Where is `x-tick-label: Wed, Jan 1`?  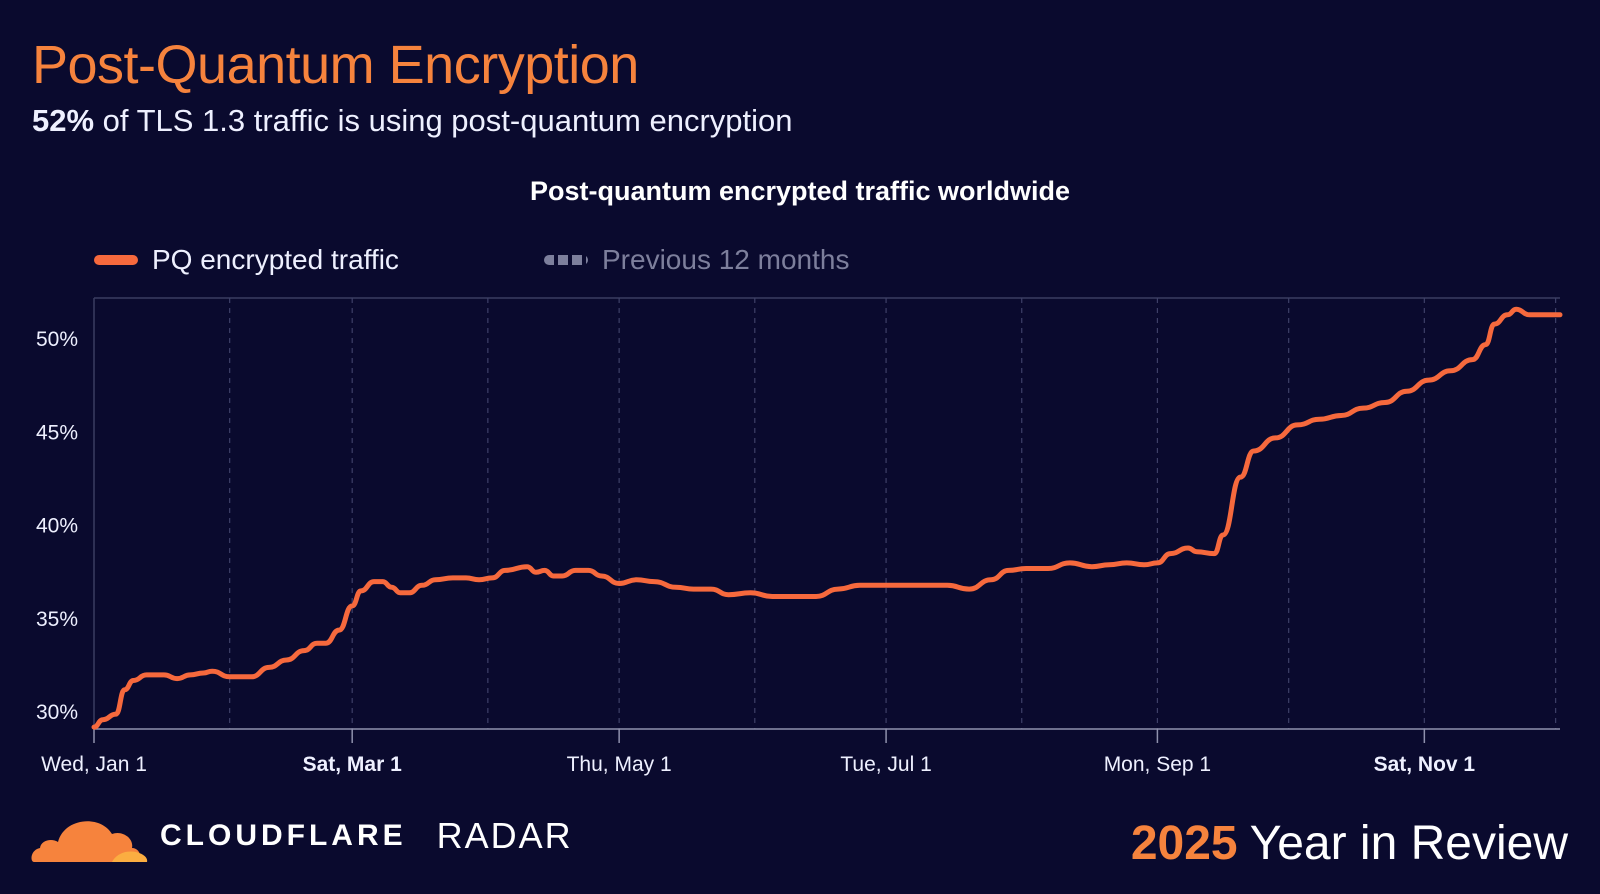 x-tick-label: Wed, Jan 1 is located at coordinates (94, 764).